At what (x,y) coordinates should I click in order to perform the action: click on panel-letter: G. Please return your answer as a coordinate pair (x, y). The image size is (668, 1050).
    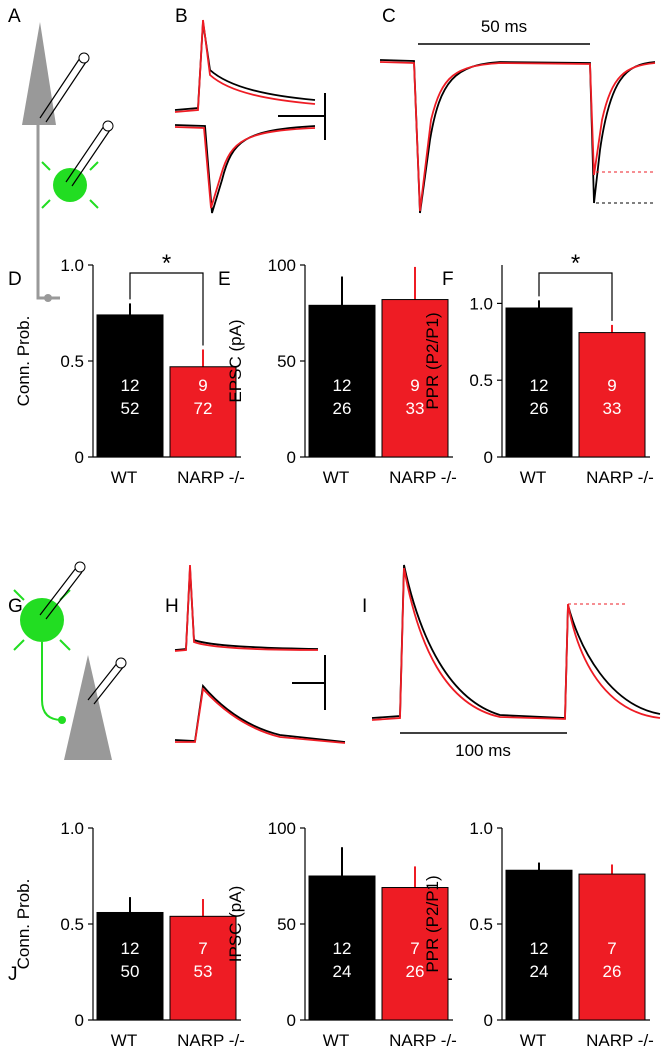
    Looking at the image, I should click on (15, 606).